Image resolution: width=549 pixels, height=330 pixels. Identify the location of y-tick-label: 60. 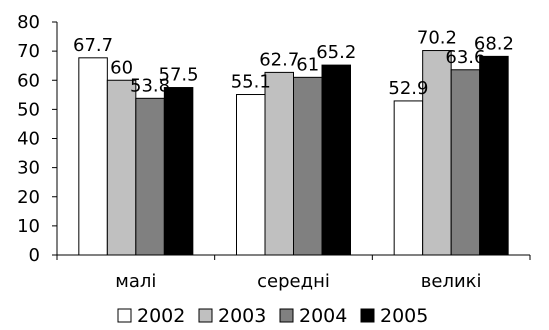
(28, 80).